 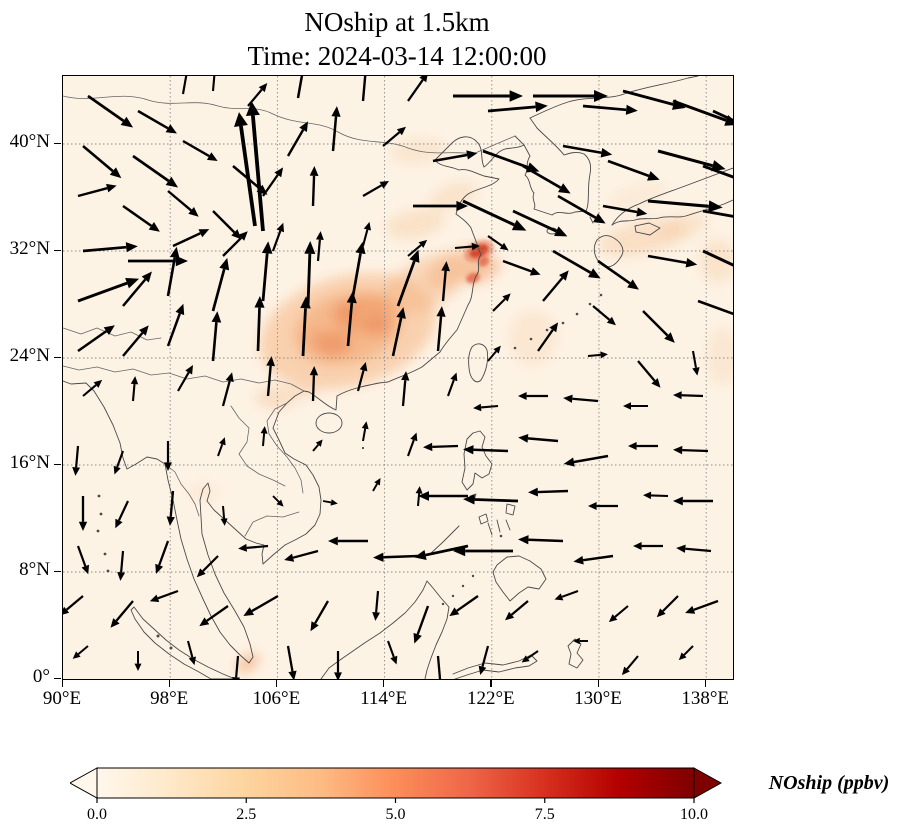 What do you see at coordinates (329, 423) in the screenshot?
I see `island-hainan` at bounding box center [329, 423].